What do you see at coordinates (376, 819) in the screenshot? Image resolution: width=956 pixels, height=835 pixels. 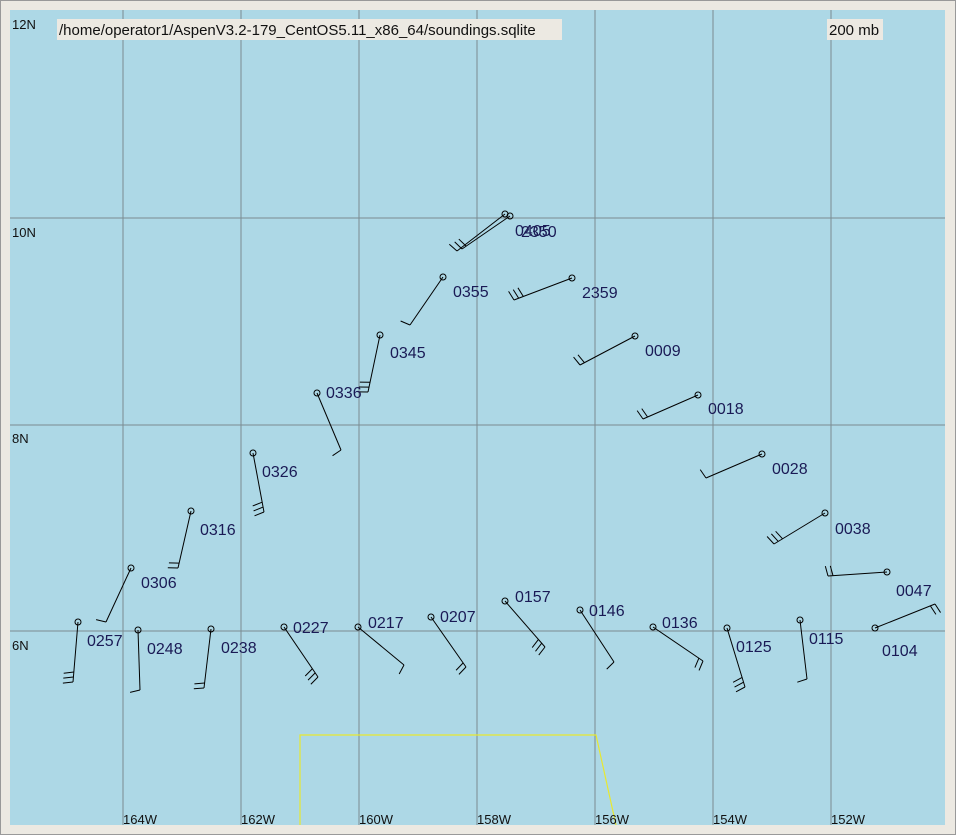 I see `lon-label: 160W` at bounding box center [376, 819].